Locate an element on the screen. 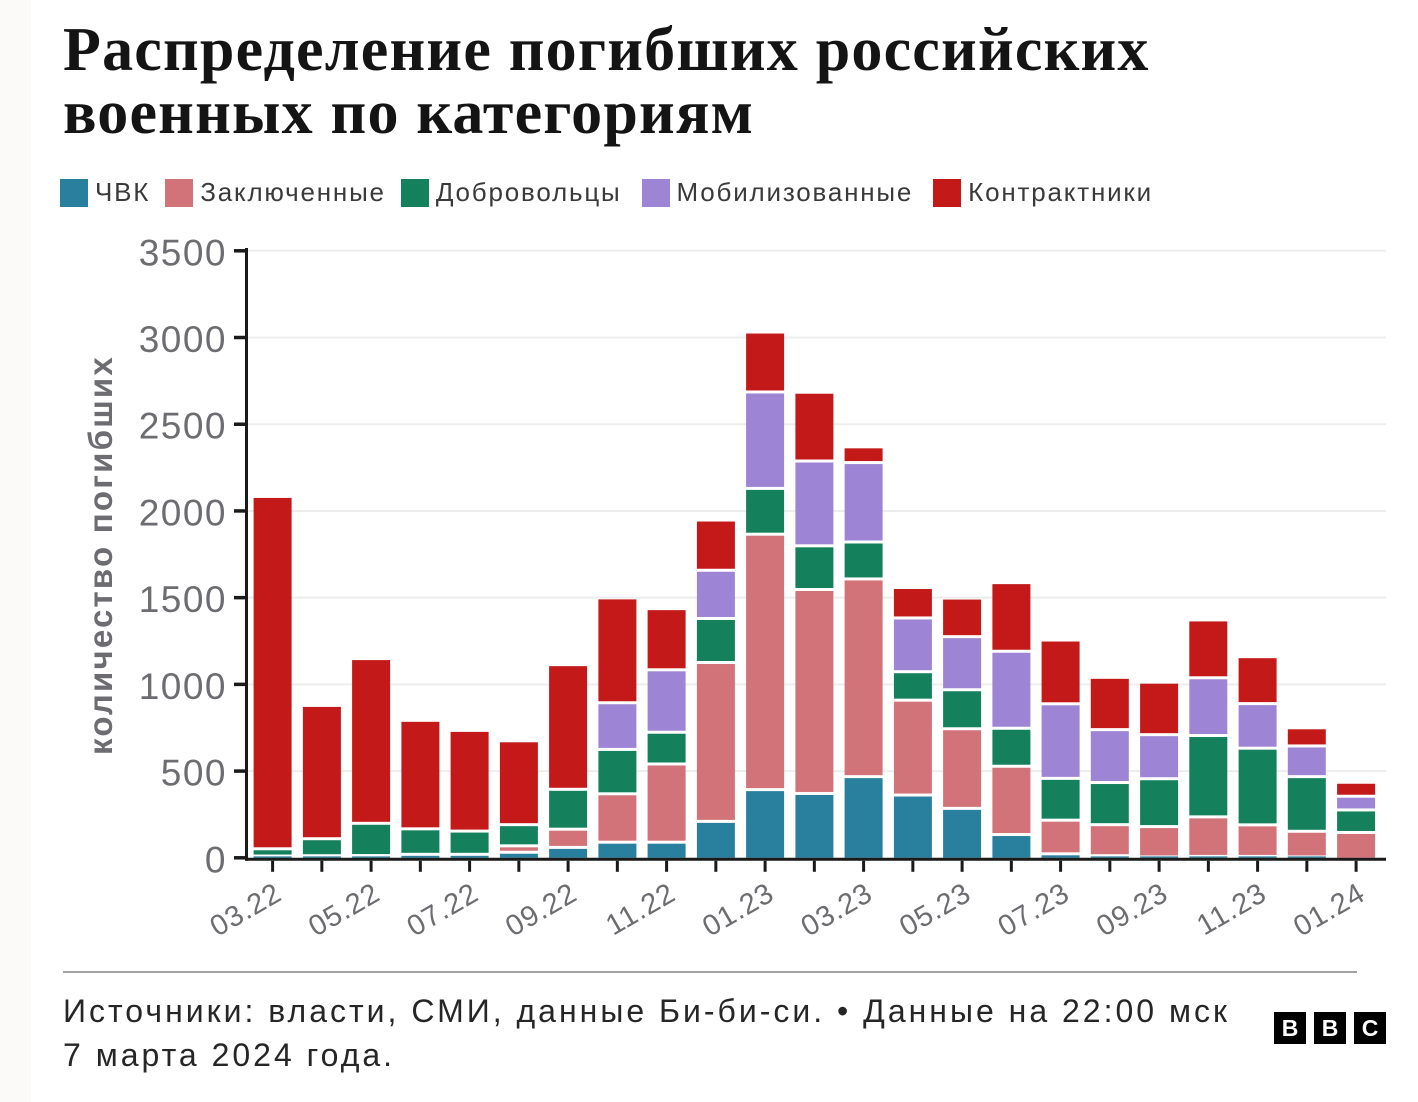  svg-text: 1000 is located at coordinates (183, 686).